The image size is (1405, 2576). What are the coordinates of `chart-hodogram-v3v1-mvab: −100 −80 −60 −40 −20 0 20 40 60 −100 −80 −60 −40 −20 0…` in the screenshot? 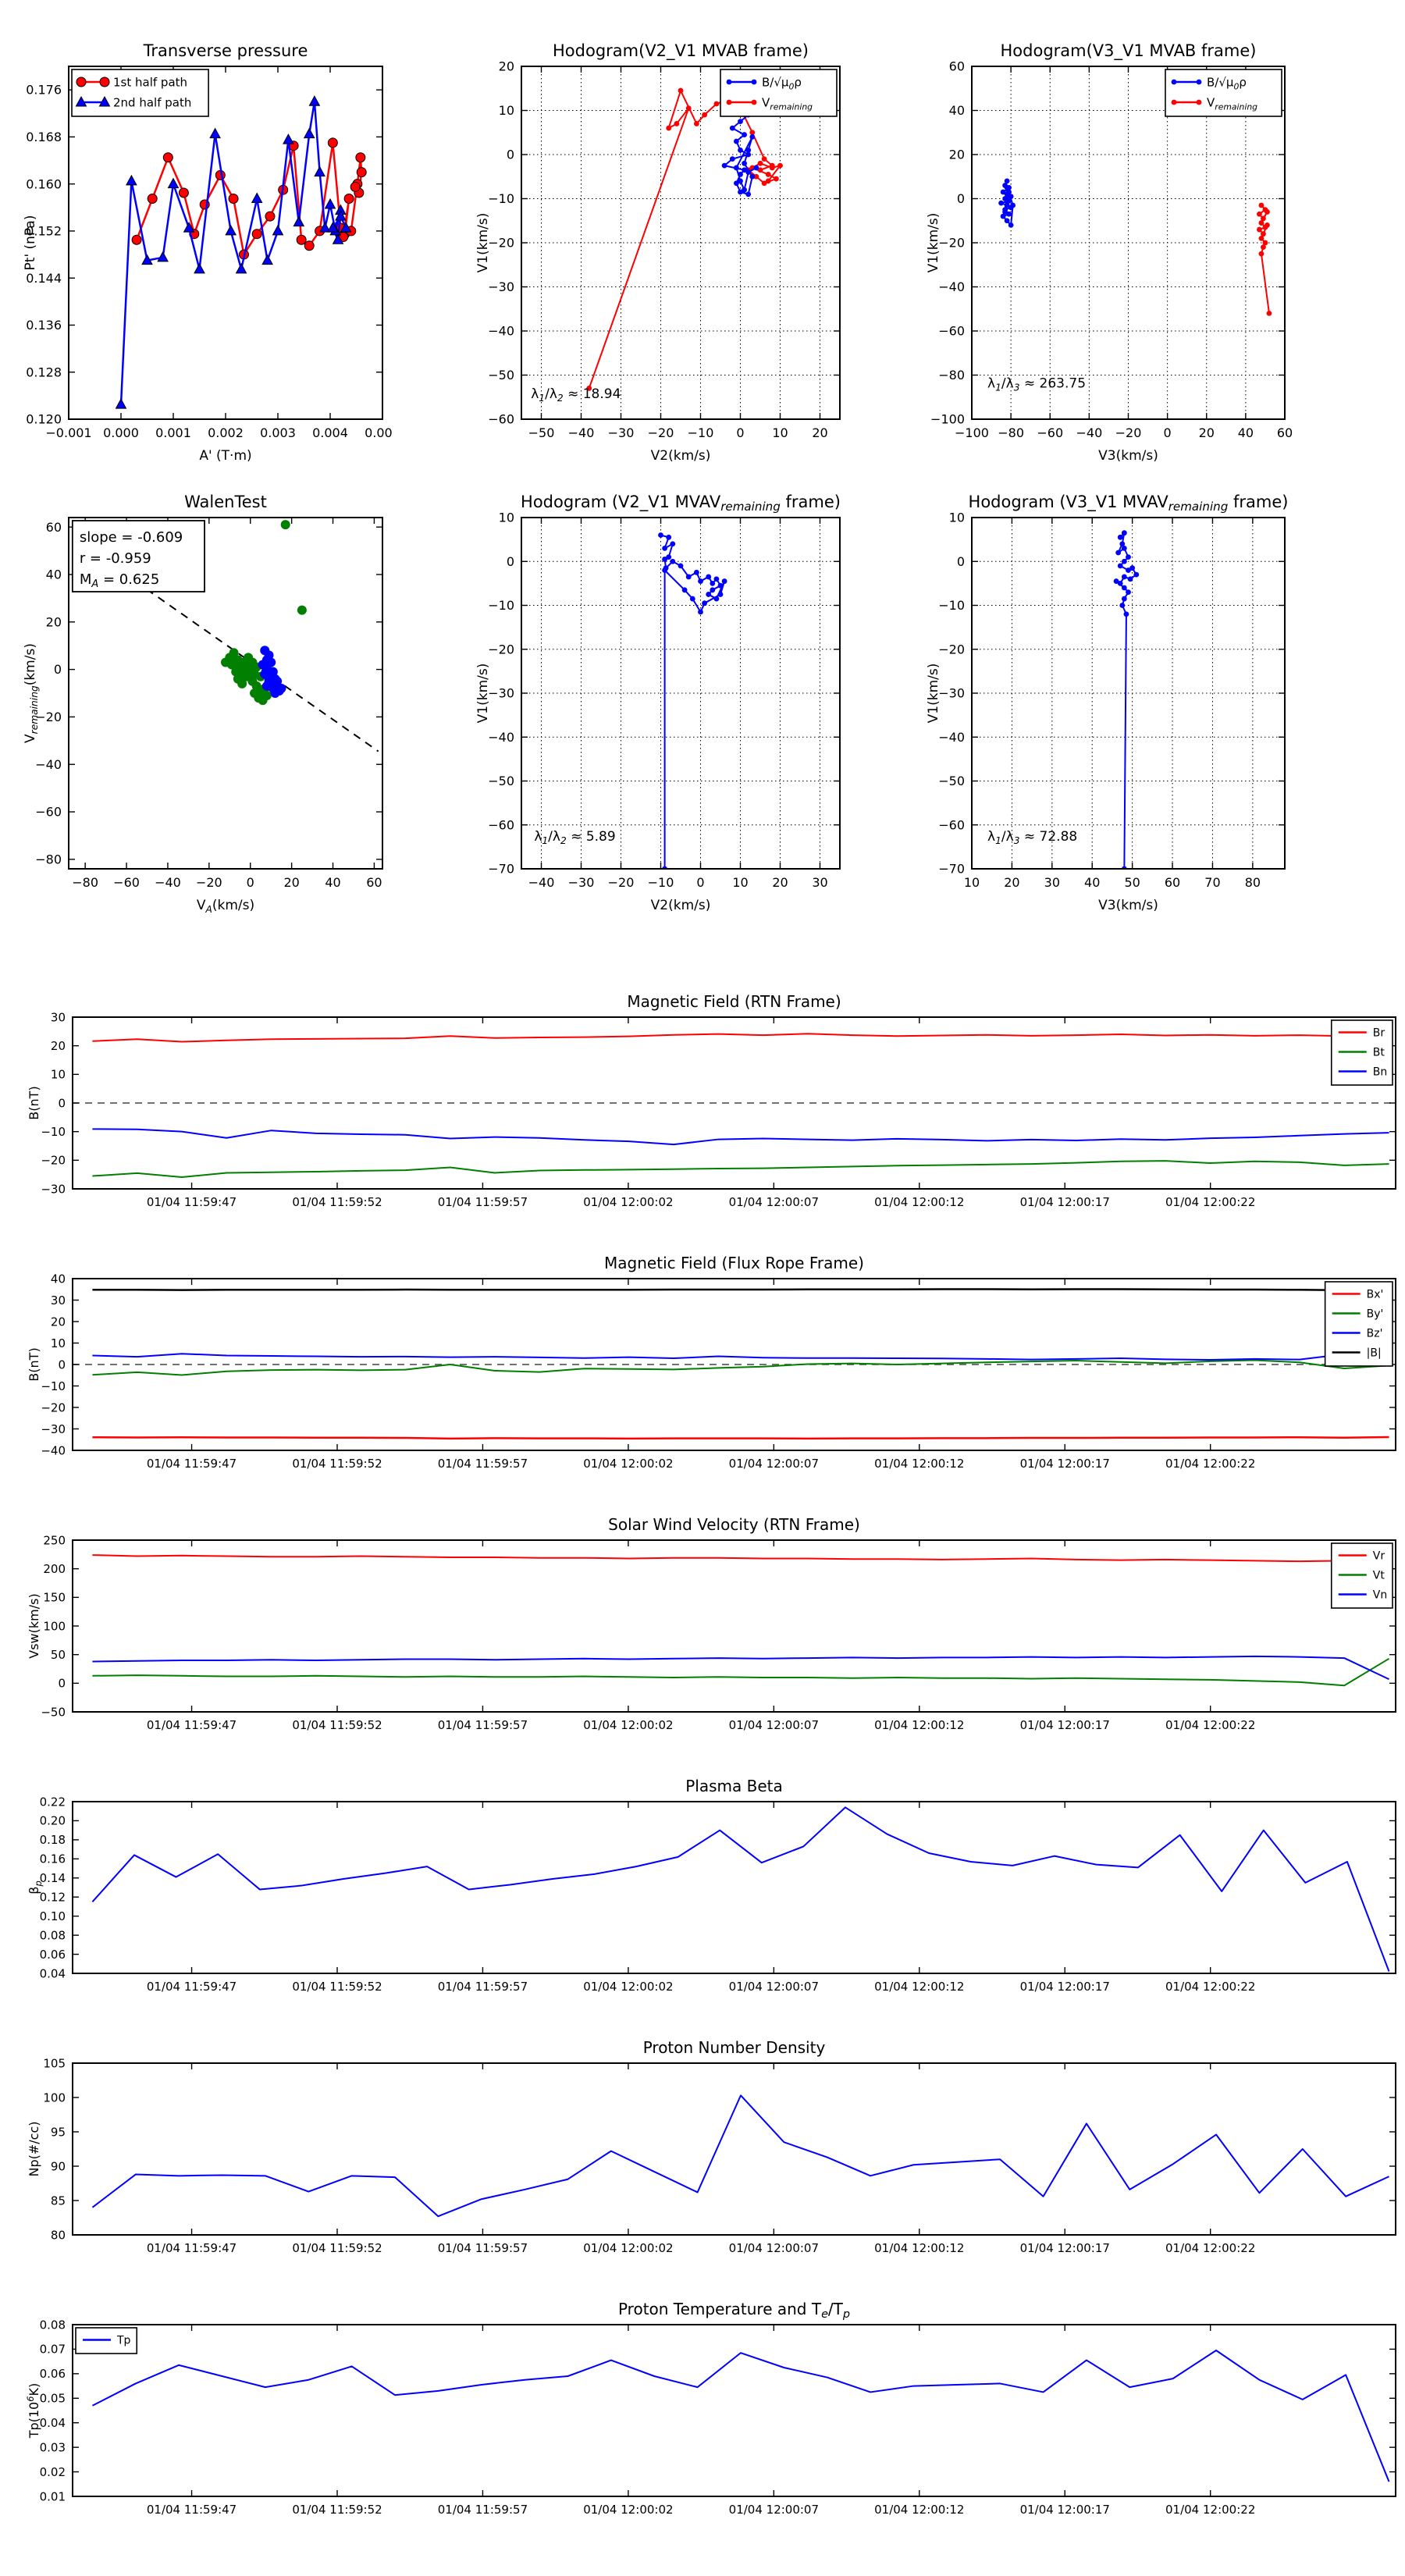 It's located at (1108, 241).